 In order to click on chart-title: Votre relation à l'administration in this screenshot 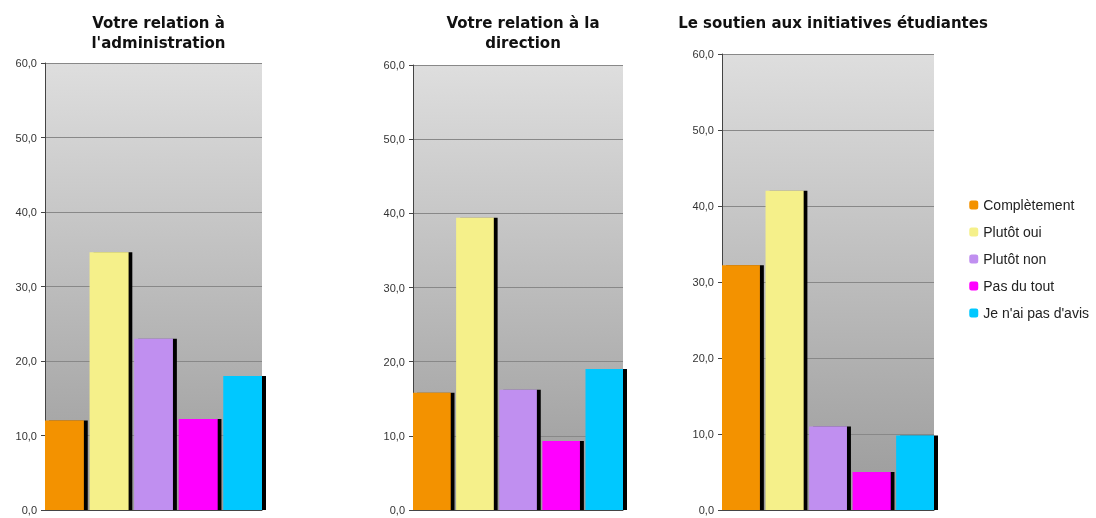, I will do `click(158, 33)`.